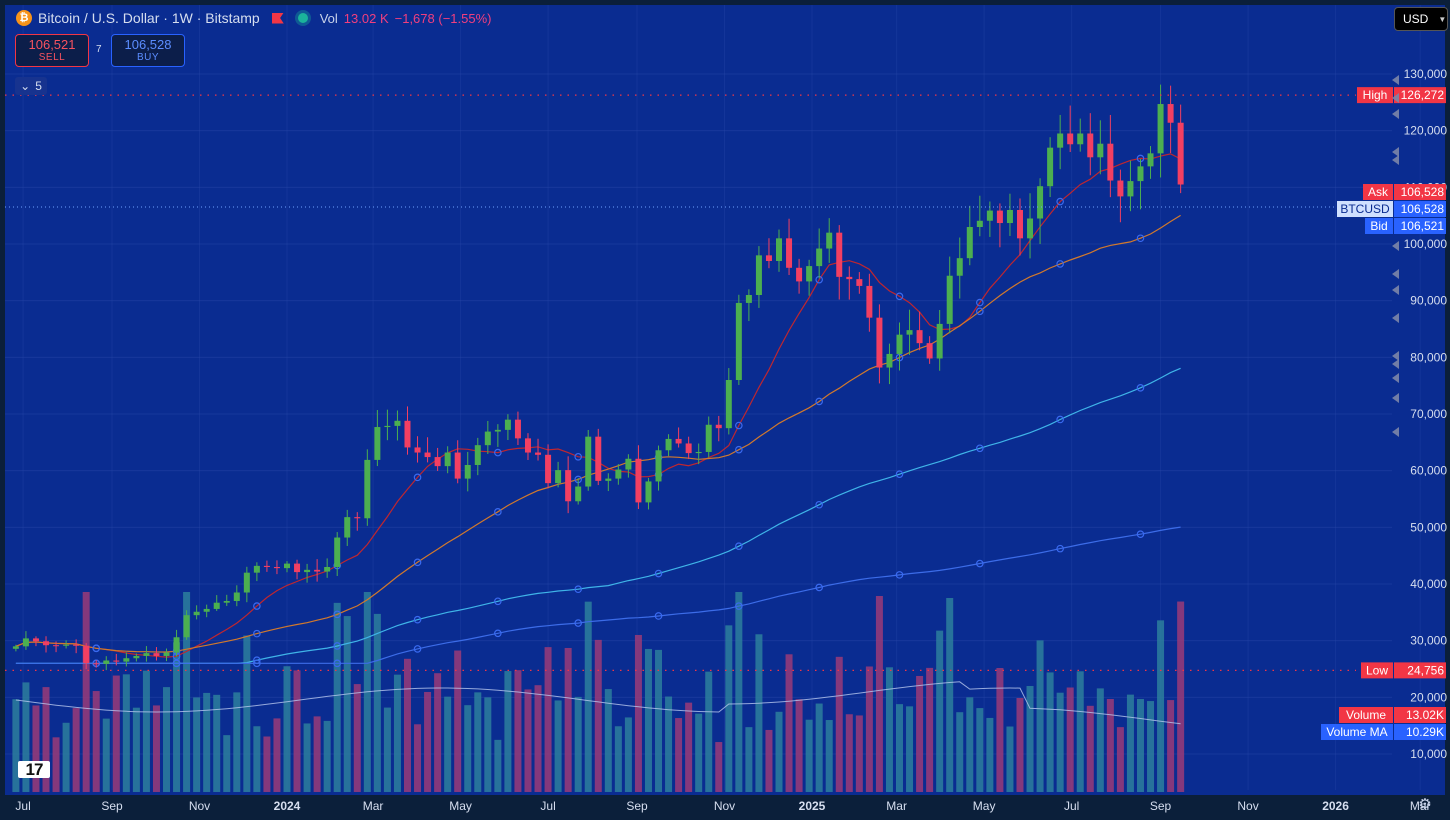 The image size is (1450, 820). I want to click on high-tag-value: 126,272, so click(1423, 95).